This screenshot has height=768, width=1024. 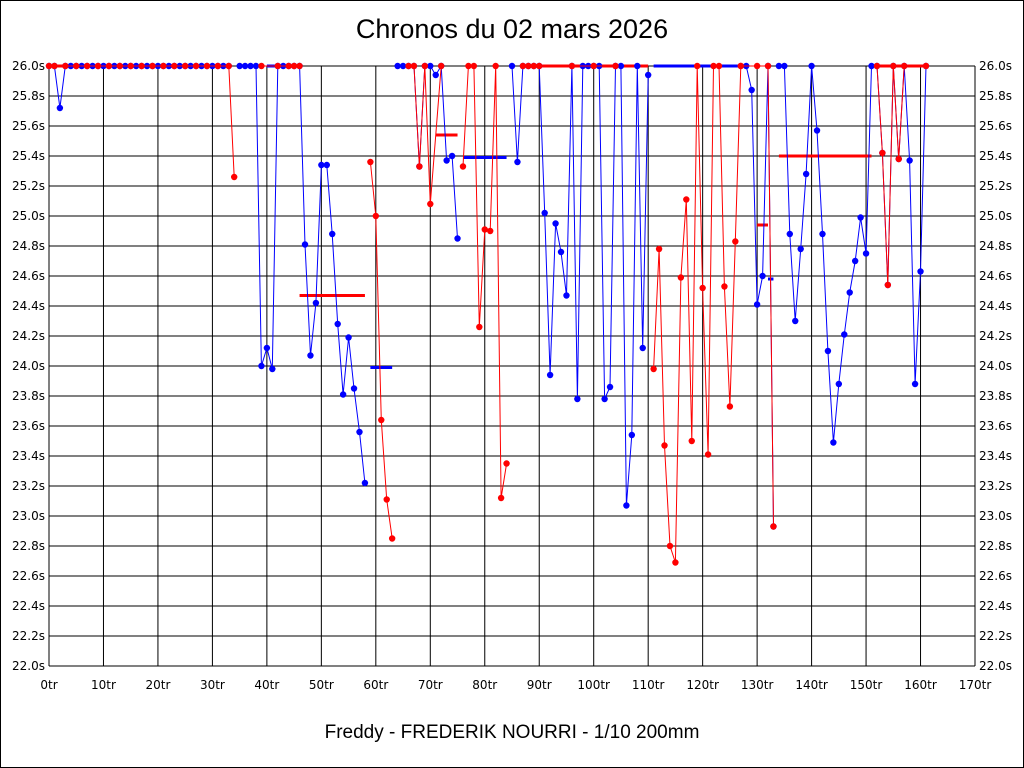 I want to click on y-tick-label-right: 25.2s, so click(x=995, y=186).